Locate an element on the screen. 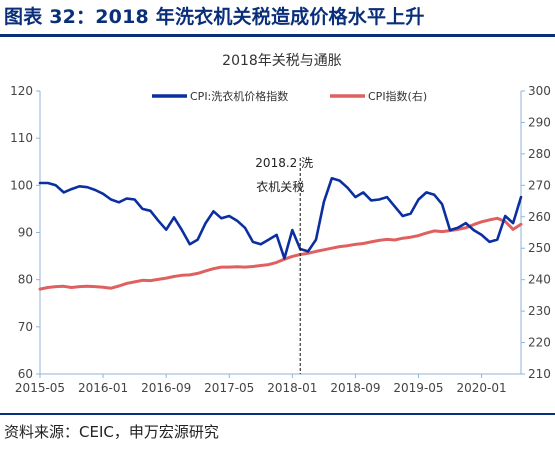 This screenshot has width=555, height=449. legend-label-washer: CPI:洗衣机价格指数 is located at coordinates (239, 96).